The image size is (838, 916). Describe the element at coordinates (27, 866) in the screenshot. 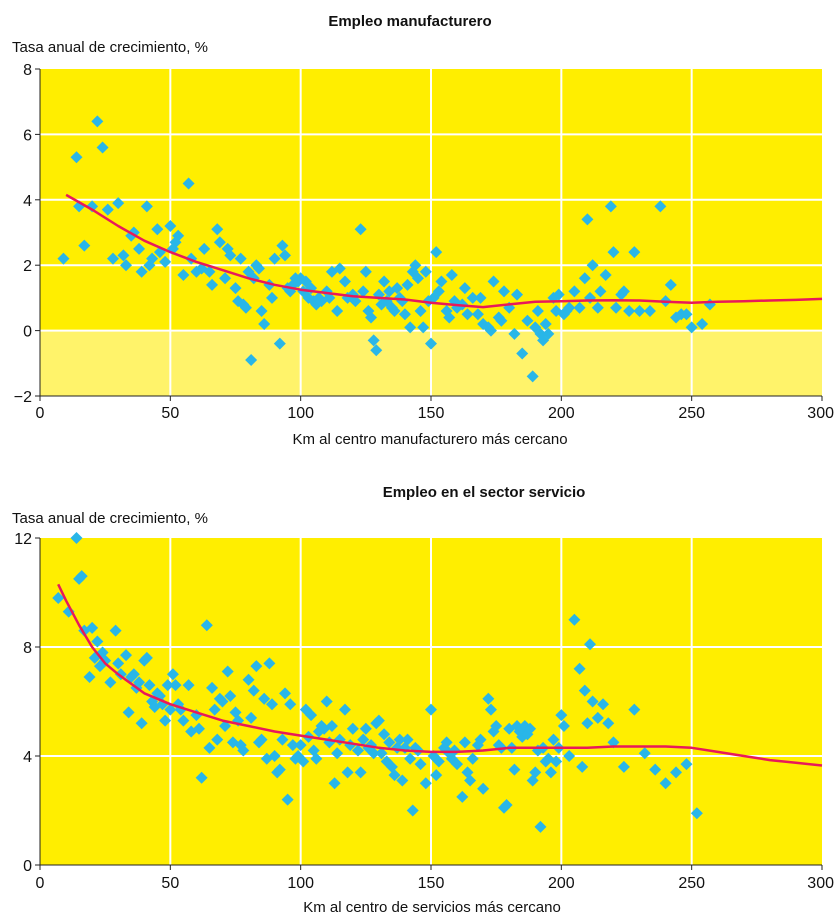

I see `y-tick-label: 0` at that location.